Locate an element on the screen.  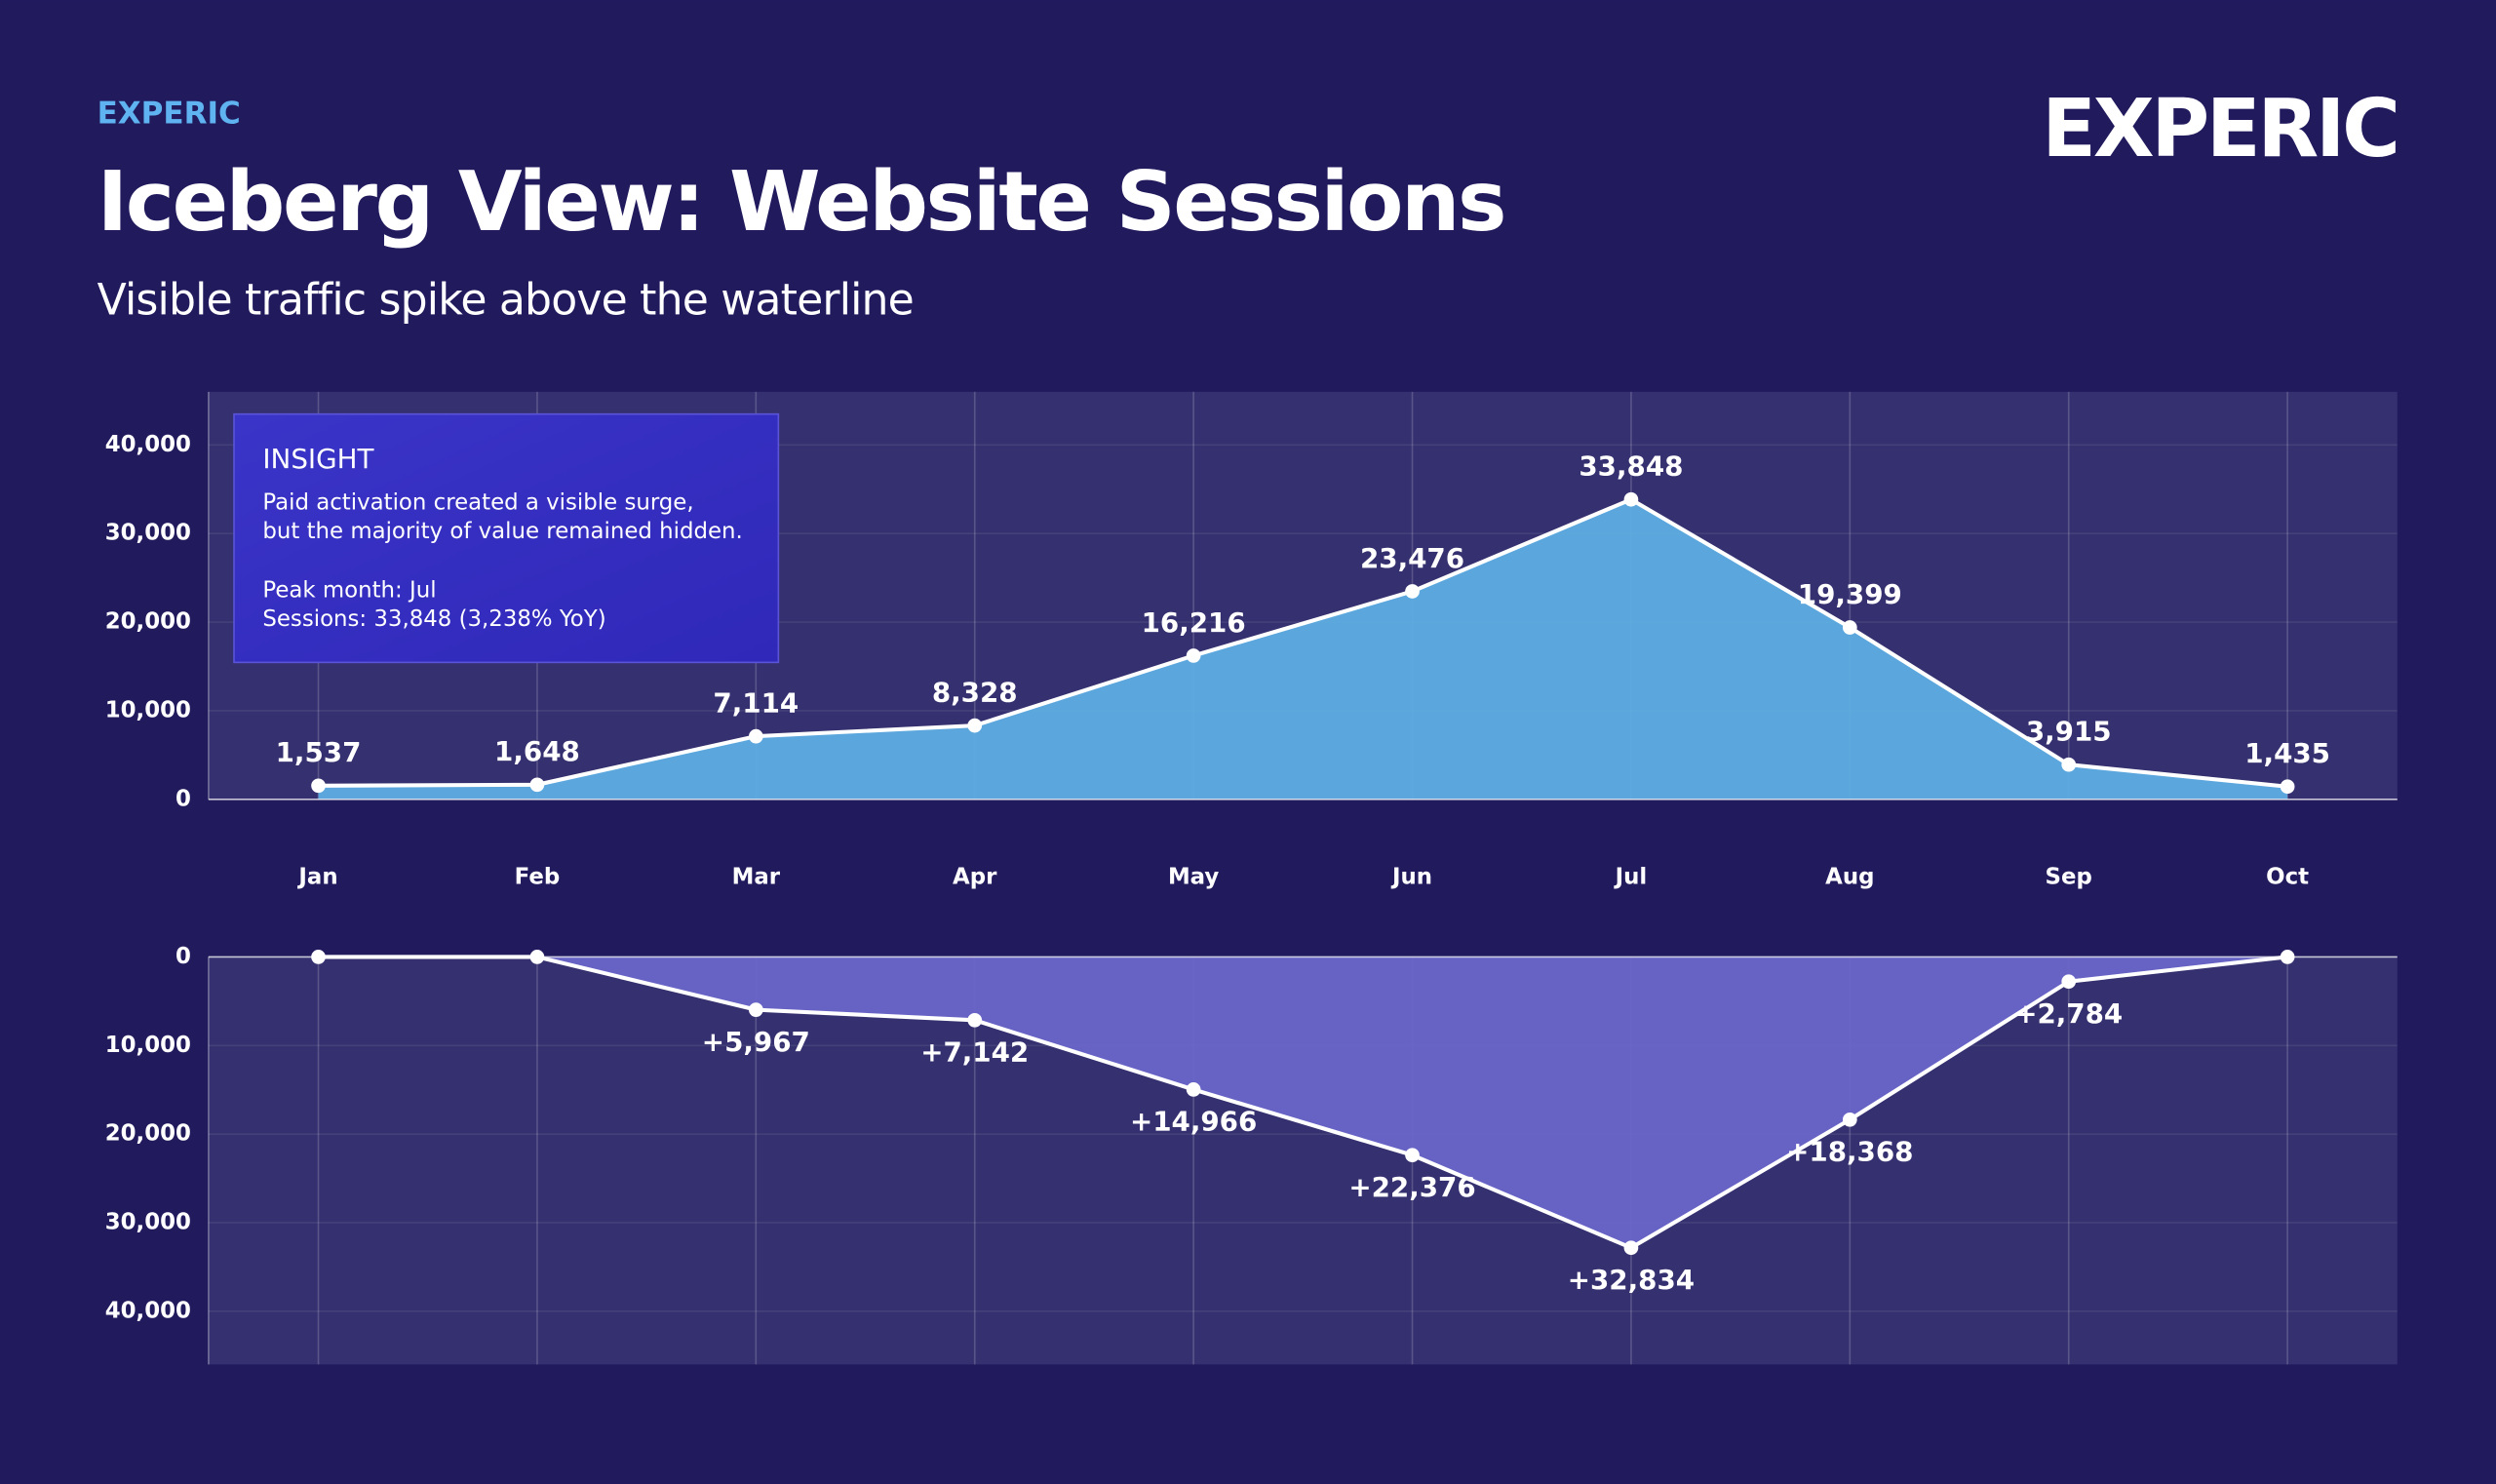
brand: EXPERIC is located at coordinates (169, 114).